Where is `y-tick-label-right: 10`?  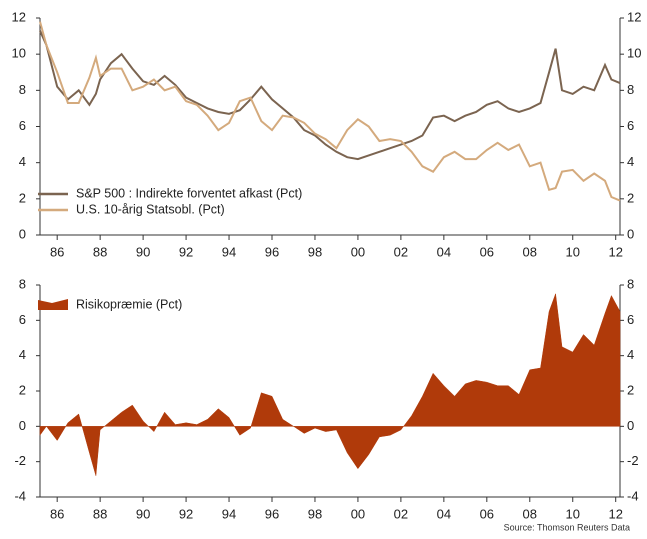 y-tick-label-right: 10 is located at coordinates (634, 53).